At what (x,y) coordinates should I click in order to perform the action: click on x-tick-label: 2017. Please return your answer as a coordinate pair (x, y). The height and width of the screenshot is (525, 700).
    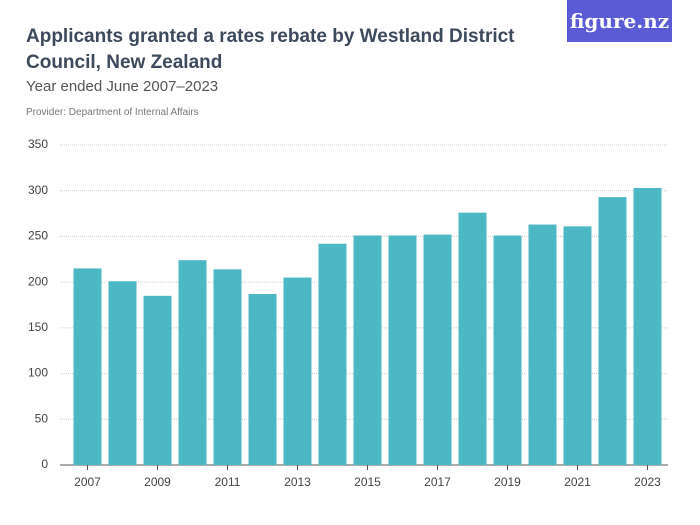
    Looking at the image, I should click on (437, 482).